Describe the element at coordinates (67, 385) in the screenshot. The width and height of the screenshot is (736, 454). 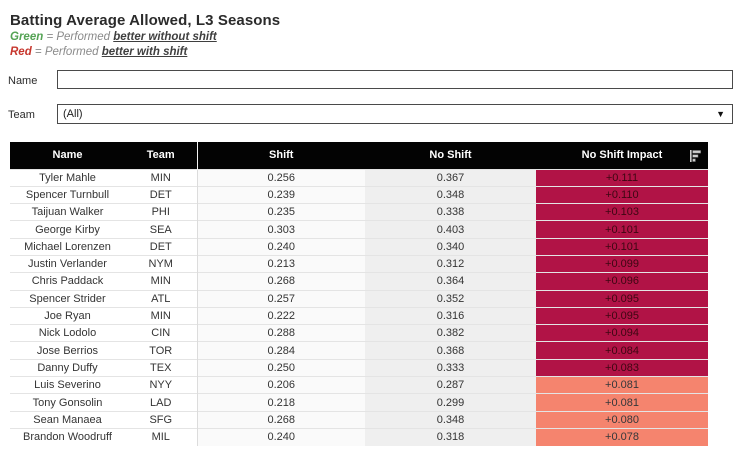
I see `player-name: Luis Severino` at that location.